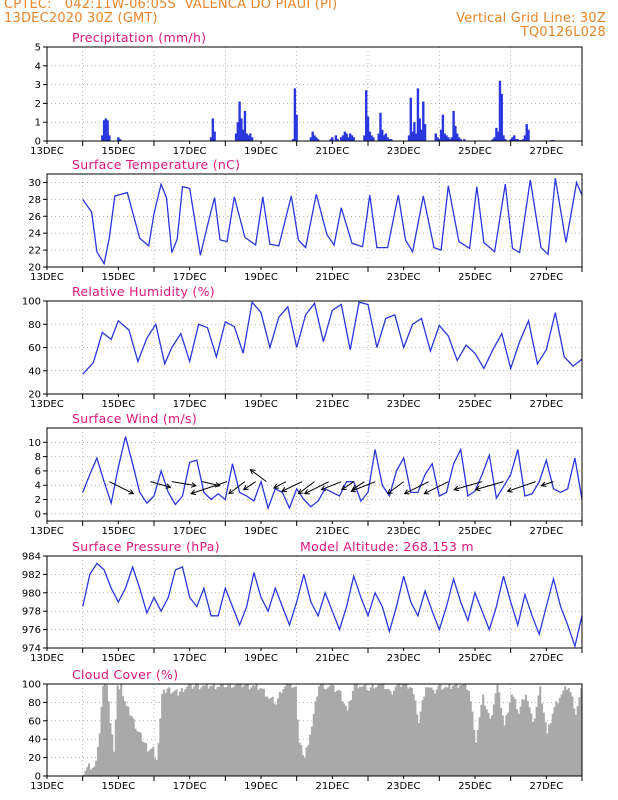  Describe the element at coordinates (81, 18) in the screenshot. I see `header-datetime: 13DEC2020 30Z (GMT)` at that location.